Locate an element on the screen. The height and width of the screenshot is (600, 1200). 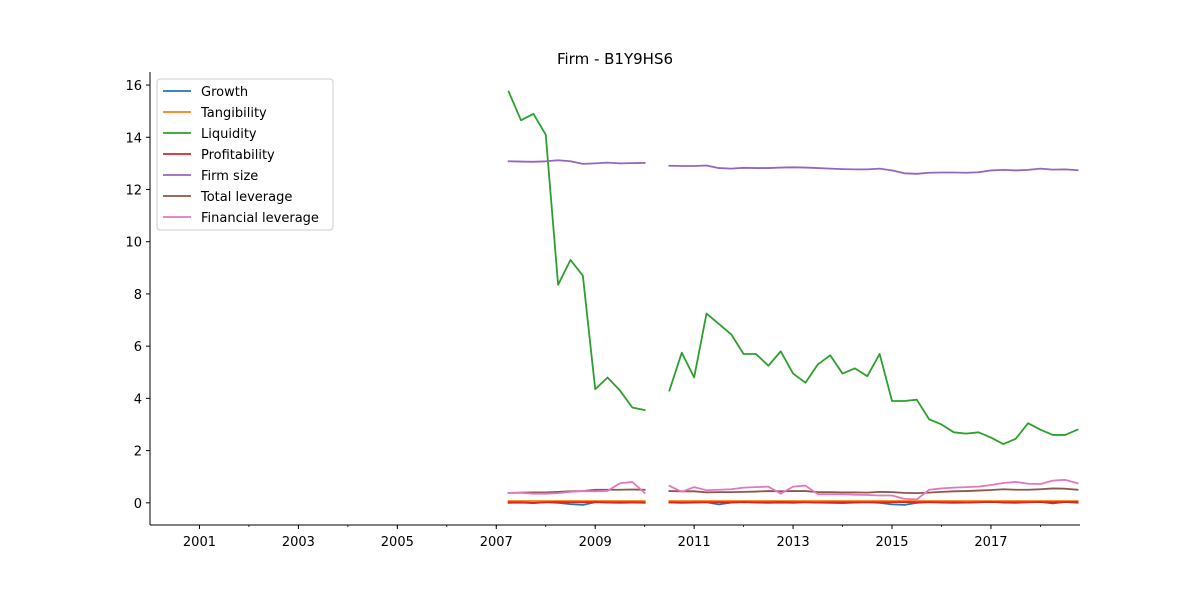
y-tick-label: 12 is located at coordinates (133, 190).